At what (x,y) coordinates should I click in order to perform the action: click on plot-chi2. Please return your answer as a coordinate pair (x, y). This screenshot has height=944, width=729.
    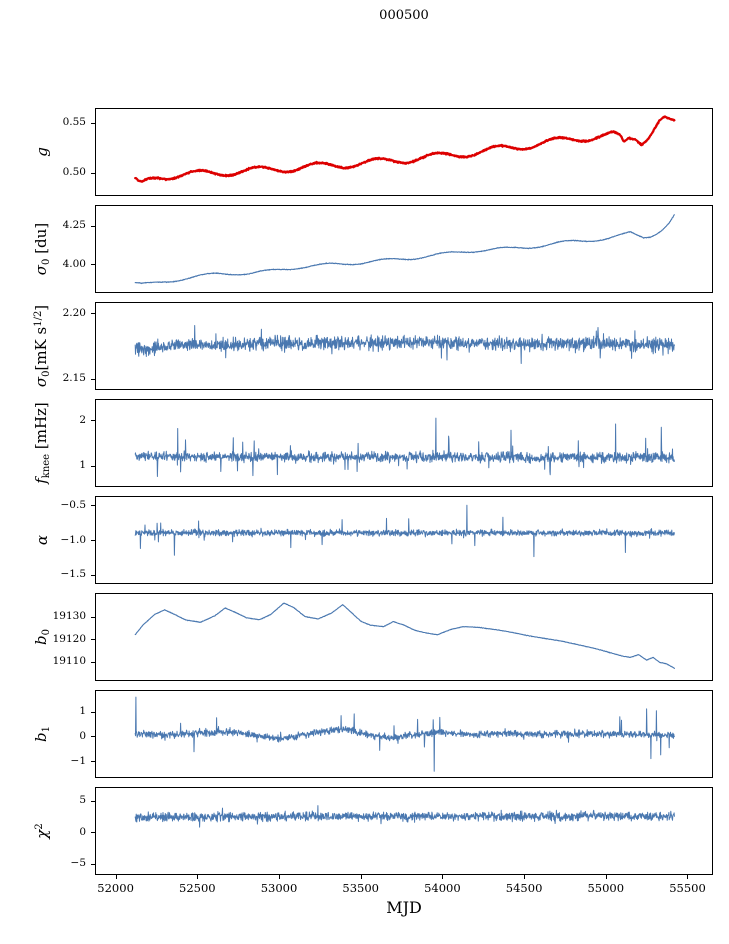
    Looking at the image, I should click on (404, 816).